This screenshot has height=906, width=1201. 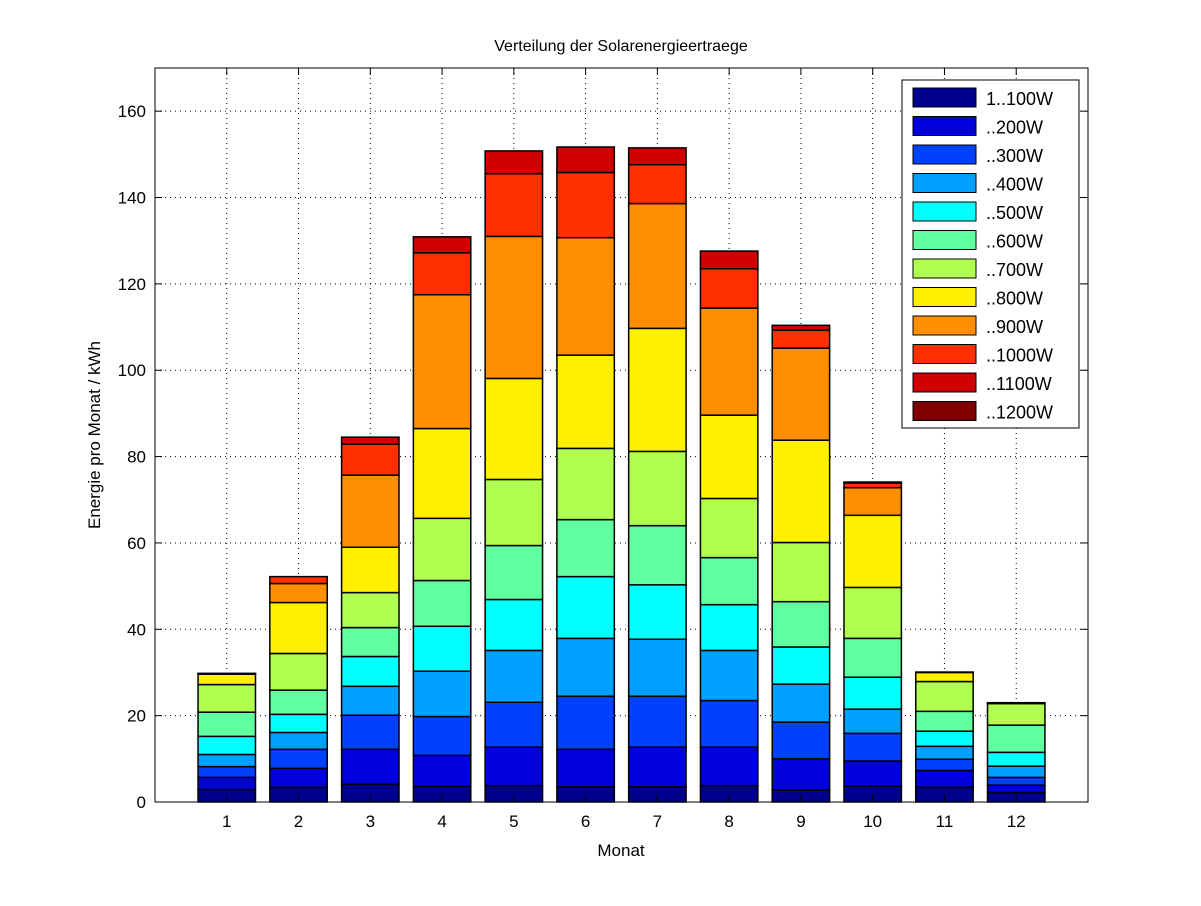 What do you see at coordinates (1014, 185) in the screenshot?
I see `legend-label: ..400W` at bounding box center [1014, 185].